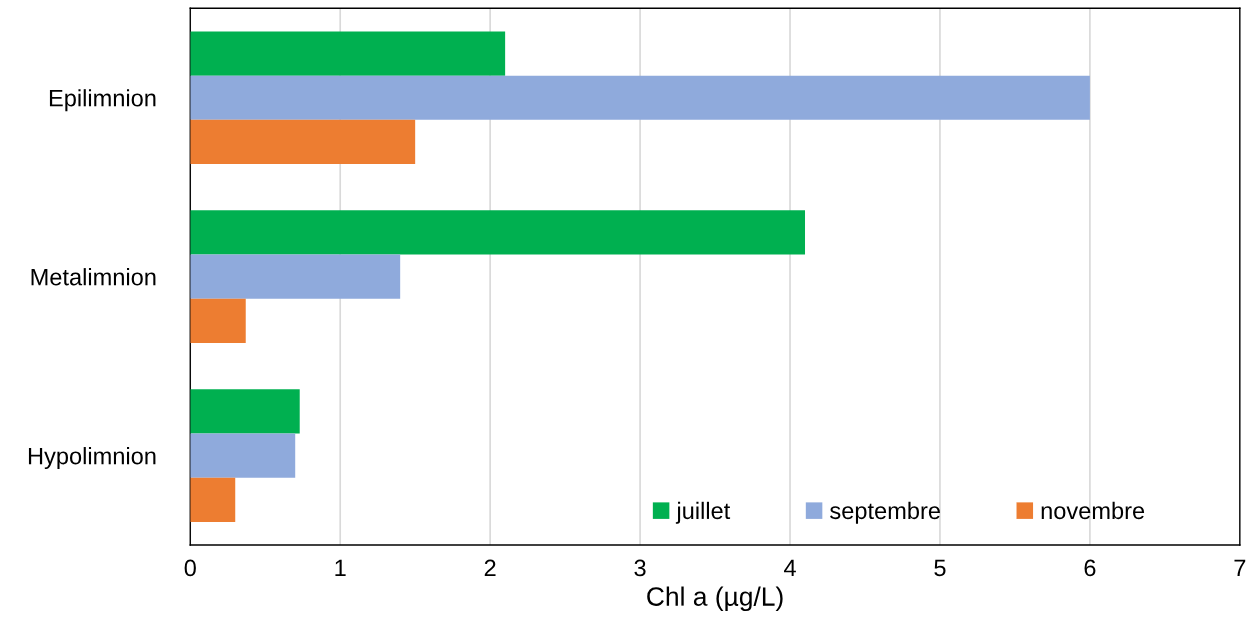  What do you see at coordinates (340, 568) in the screenshot?
I see `x-tick-label: 1` at bounding box center [340, 568].